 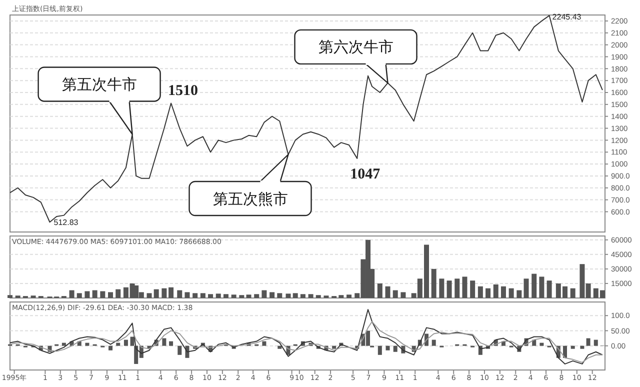 What do you see at coordinates (567, 17) in the screenshot?
I see `annotation: 2245.43` at bounding box center [567, 17].